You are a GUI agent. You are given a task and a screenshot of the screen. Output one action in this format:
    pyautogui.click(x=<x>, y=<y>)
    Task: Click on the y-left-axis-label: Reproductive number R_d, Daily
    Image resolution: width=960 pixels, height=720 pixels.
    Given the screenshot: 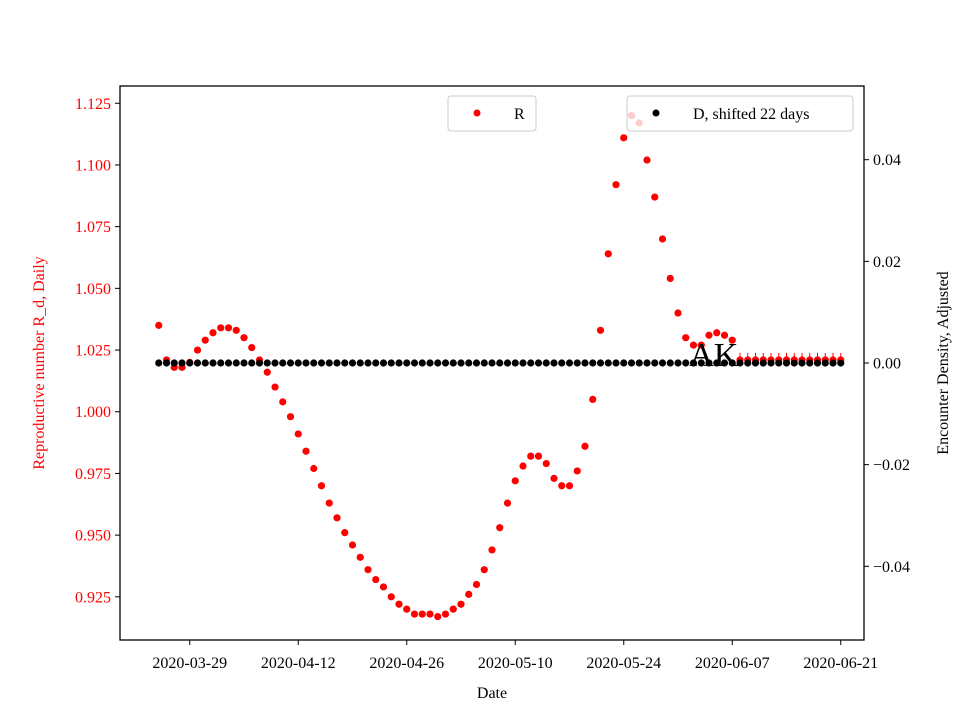 What is the action you would take?
    pyautogui.click(x=39, y=362)
    